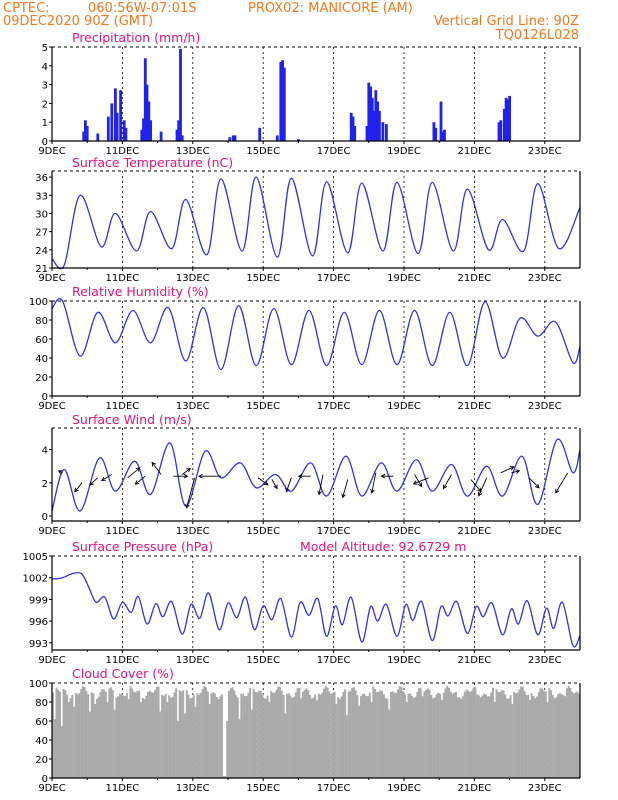 The height and width of the screenshot is (800, 618). What do you see at coordinates (45, 517) in the screenshot?
I see `y-tick-label: 0` at bounding box center [45, 517].